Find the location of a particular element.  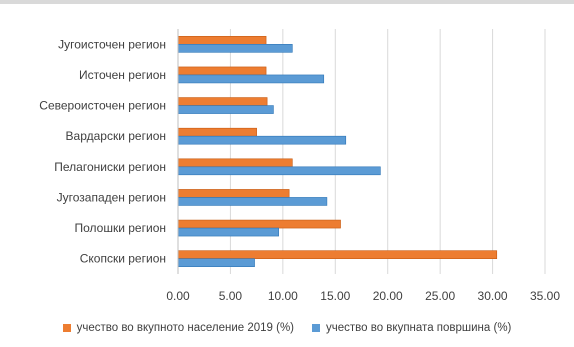

category-label-5: Југозападен регион is located at coordinates (111, 197).